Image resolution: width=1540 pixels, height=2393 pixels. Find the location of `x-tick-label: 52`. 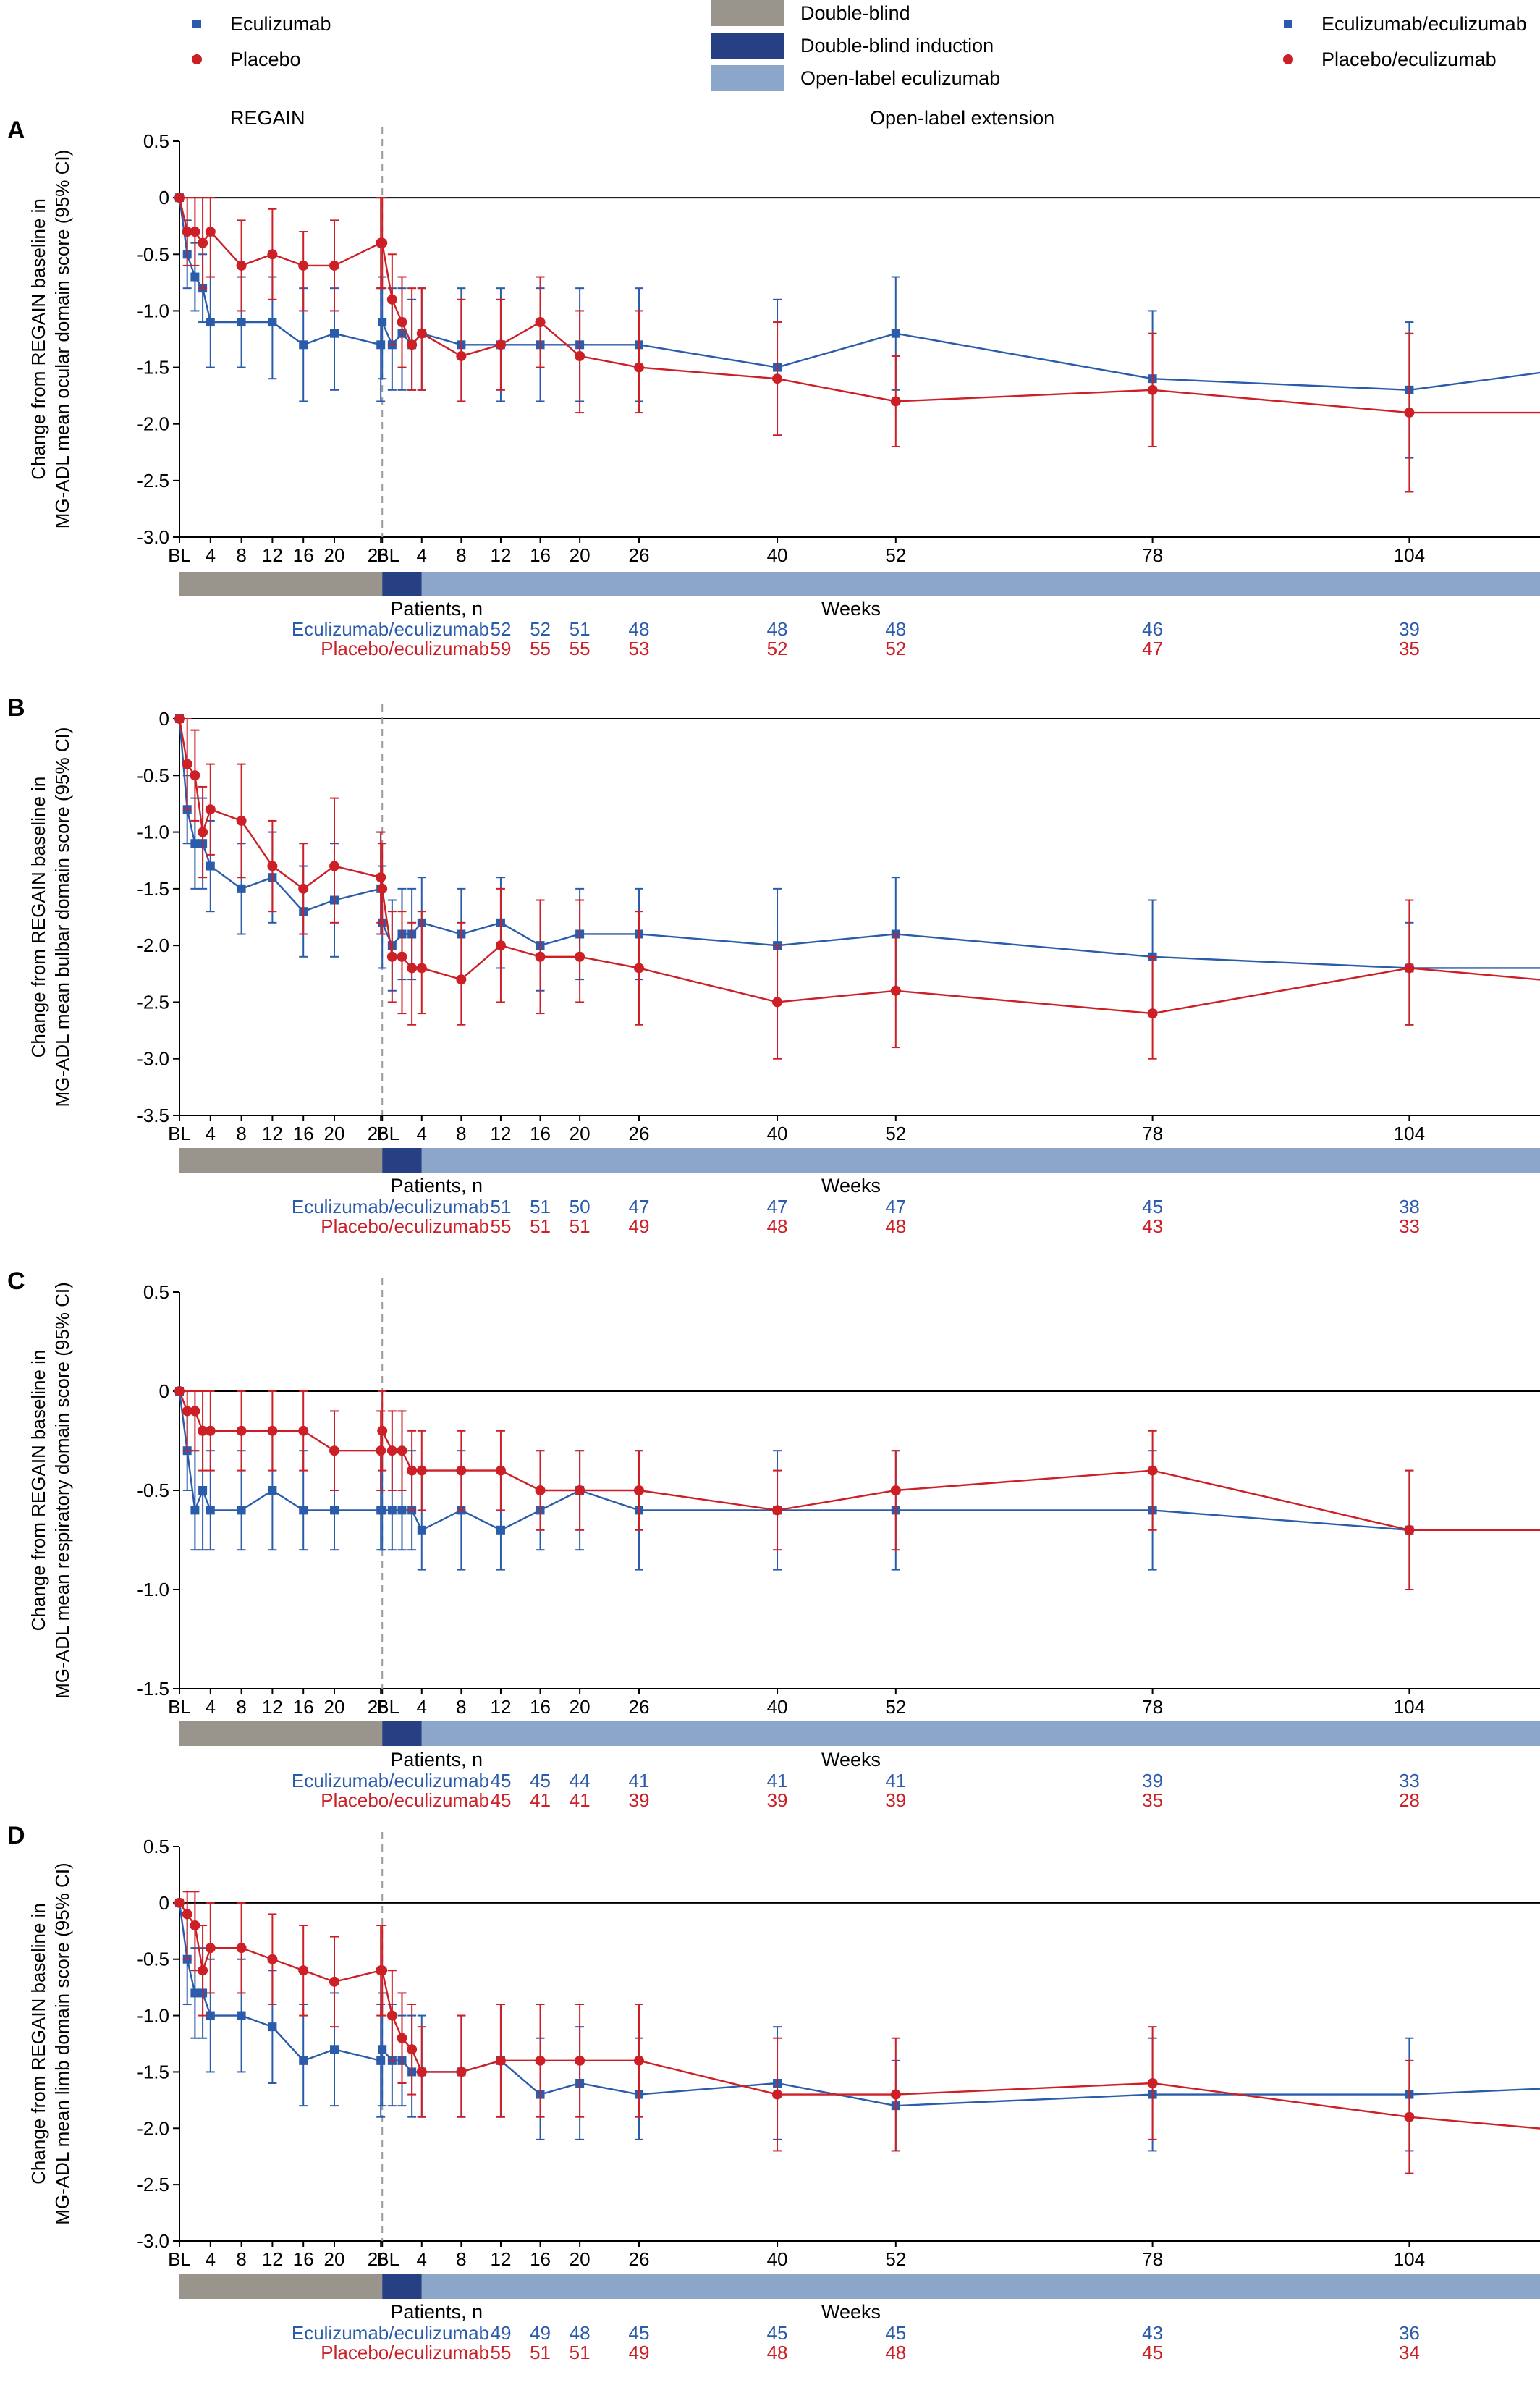

x-tick-label: 52 is located at coordinates (896, 1707).